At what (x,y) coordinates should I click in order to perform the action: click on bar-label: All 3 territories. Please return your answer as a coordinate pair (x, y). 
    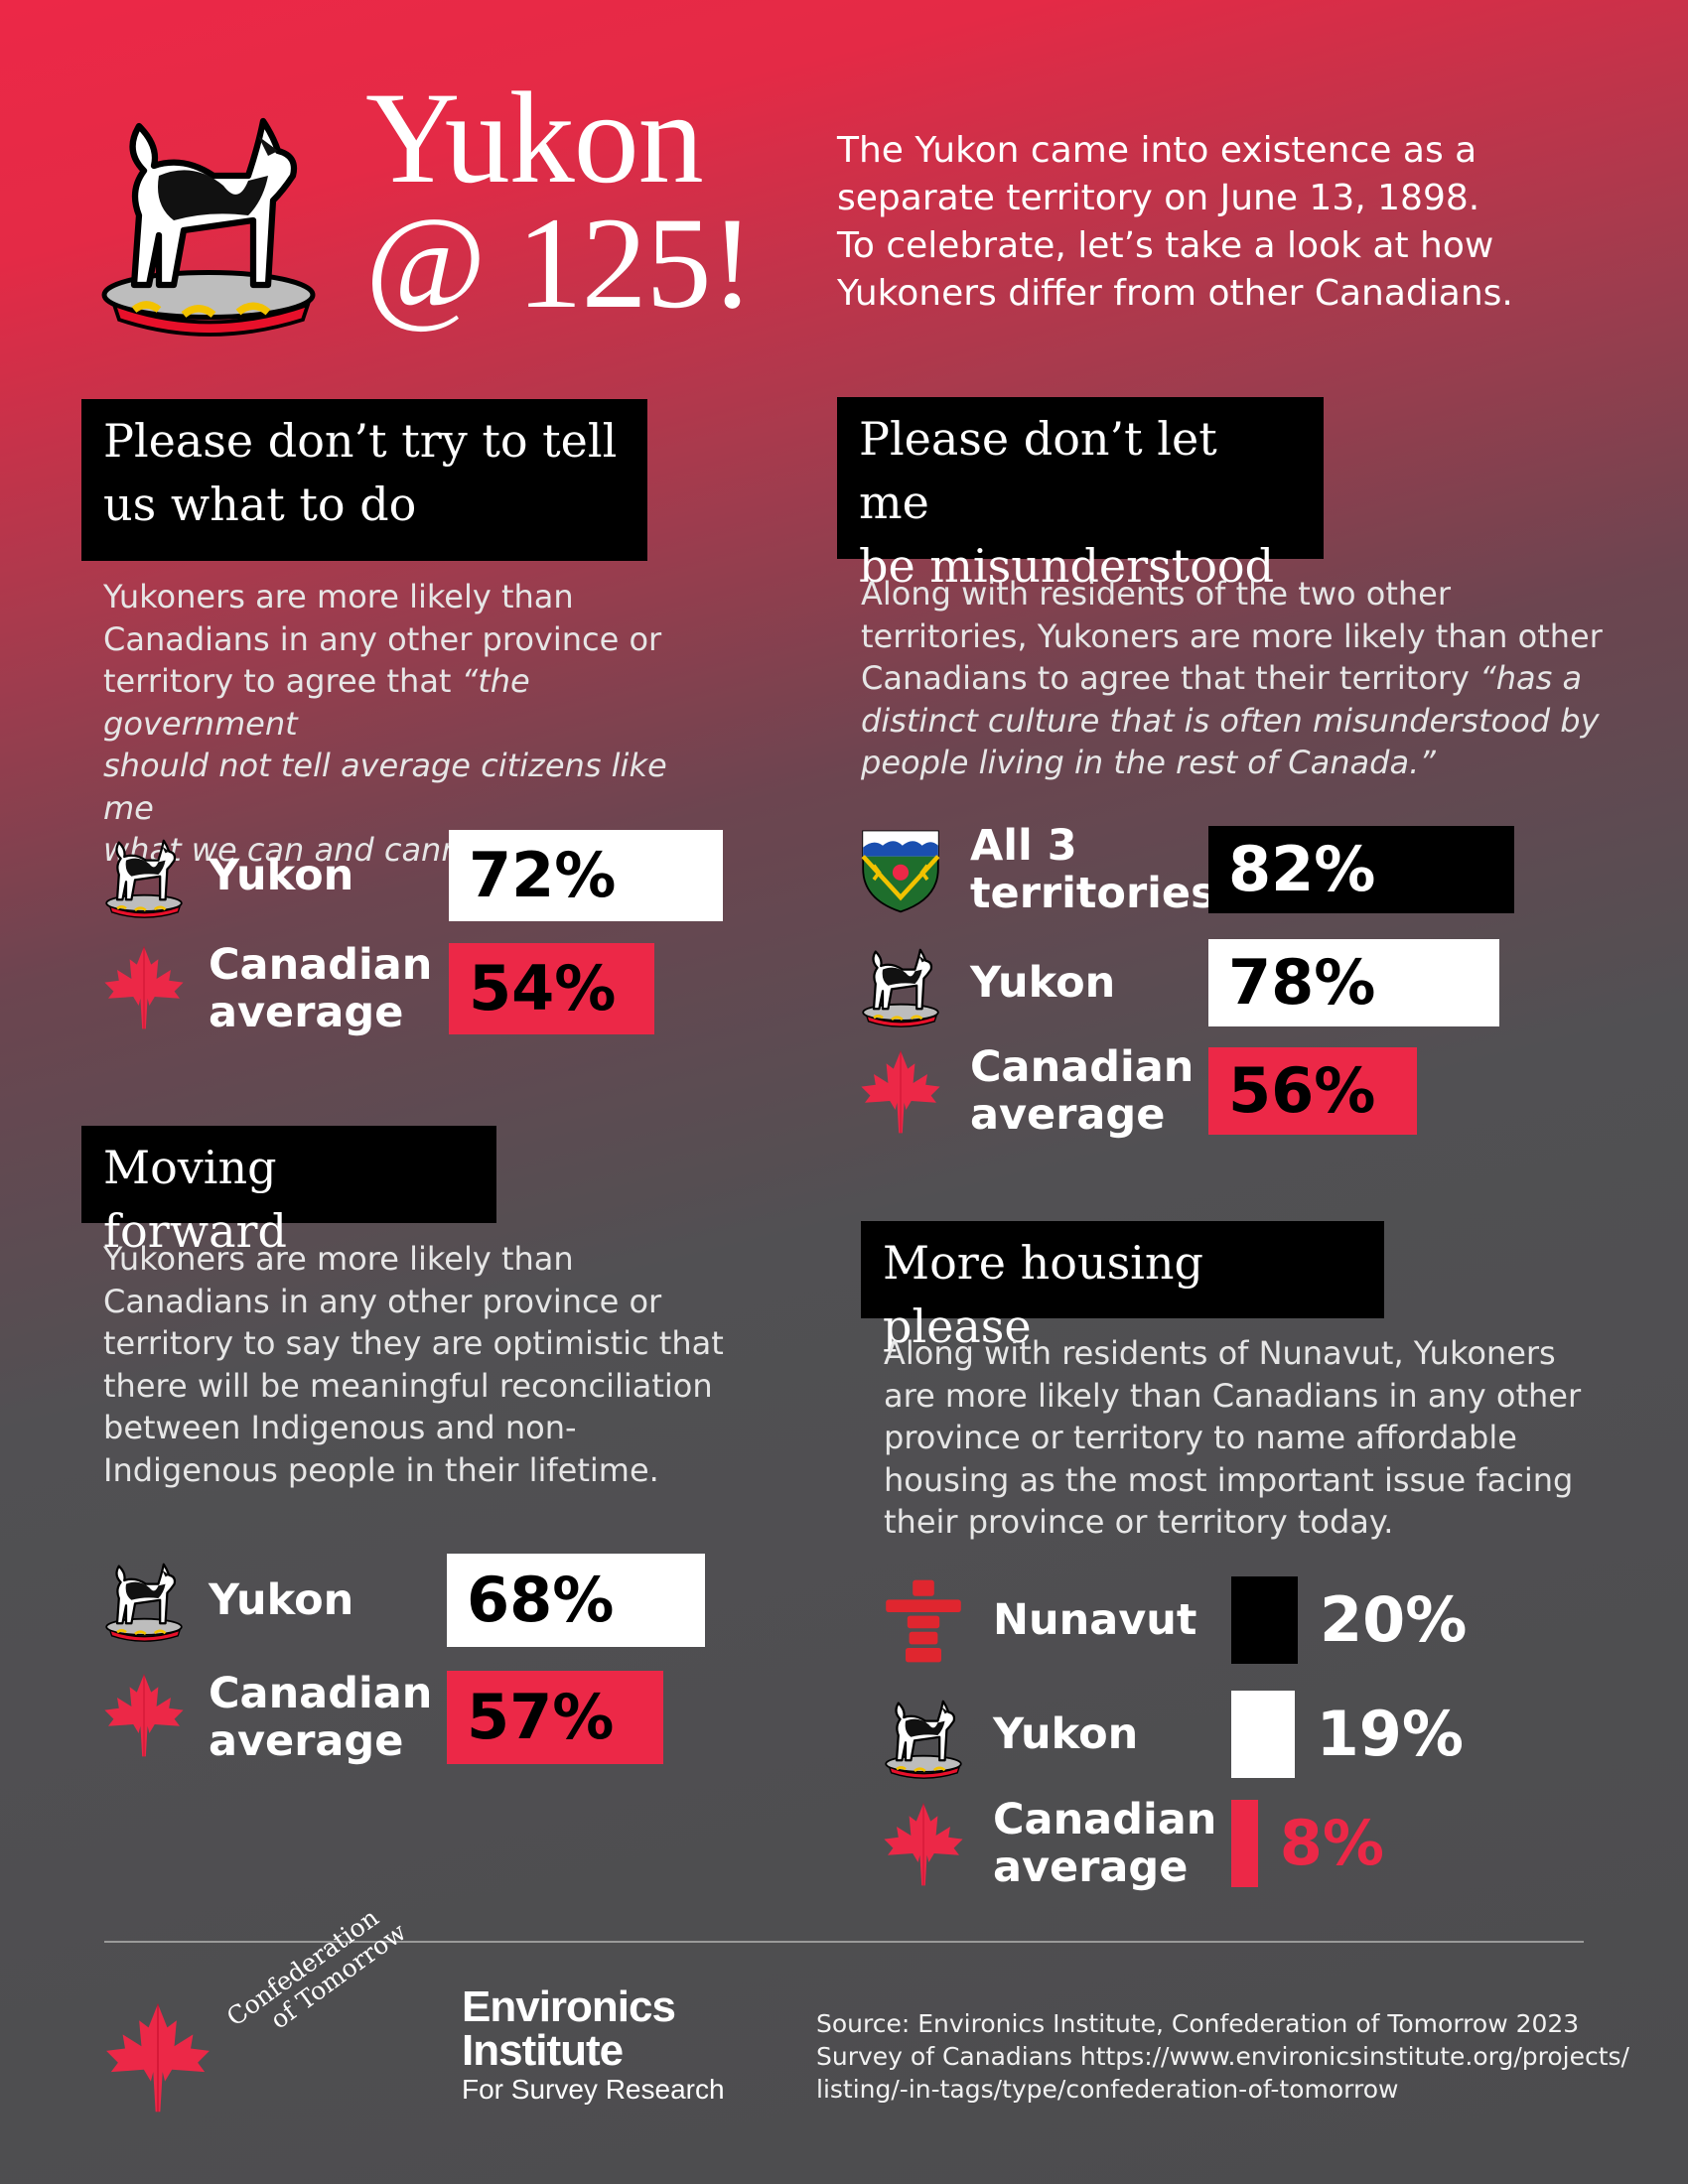
    Looking at the image, I should click on (1093, 869).